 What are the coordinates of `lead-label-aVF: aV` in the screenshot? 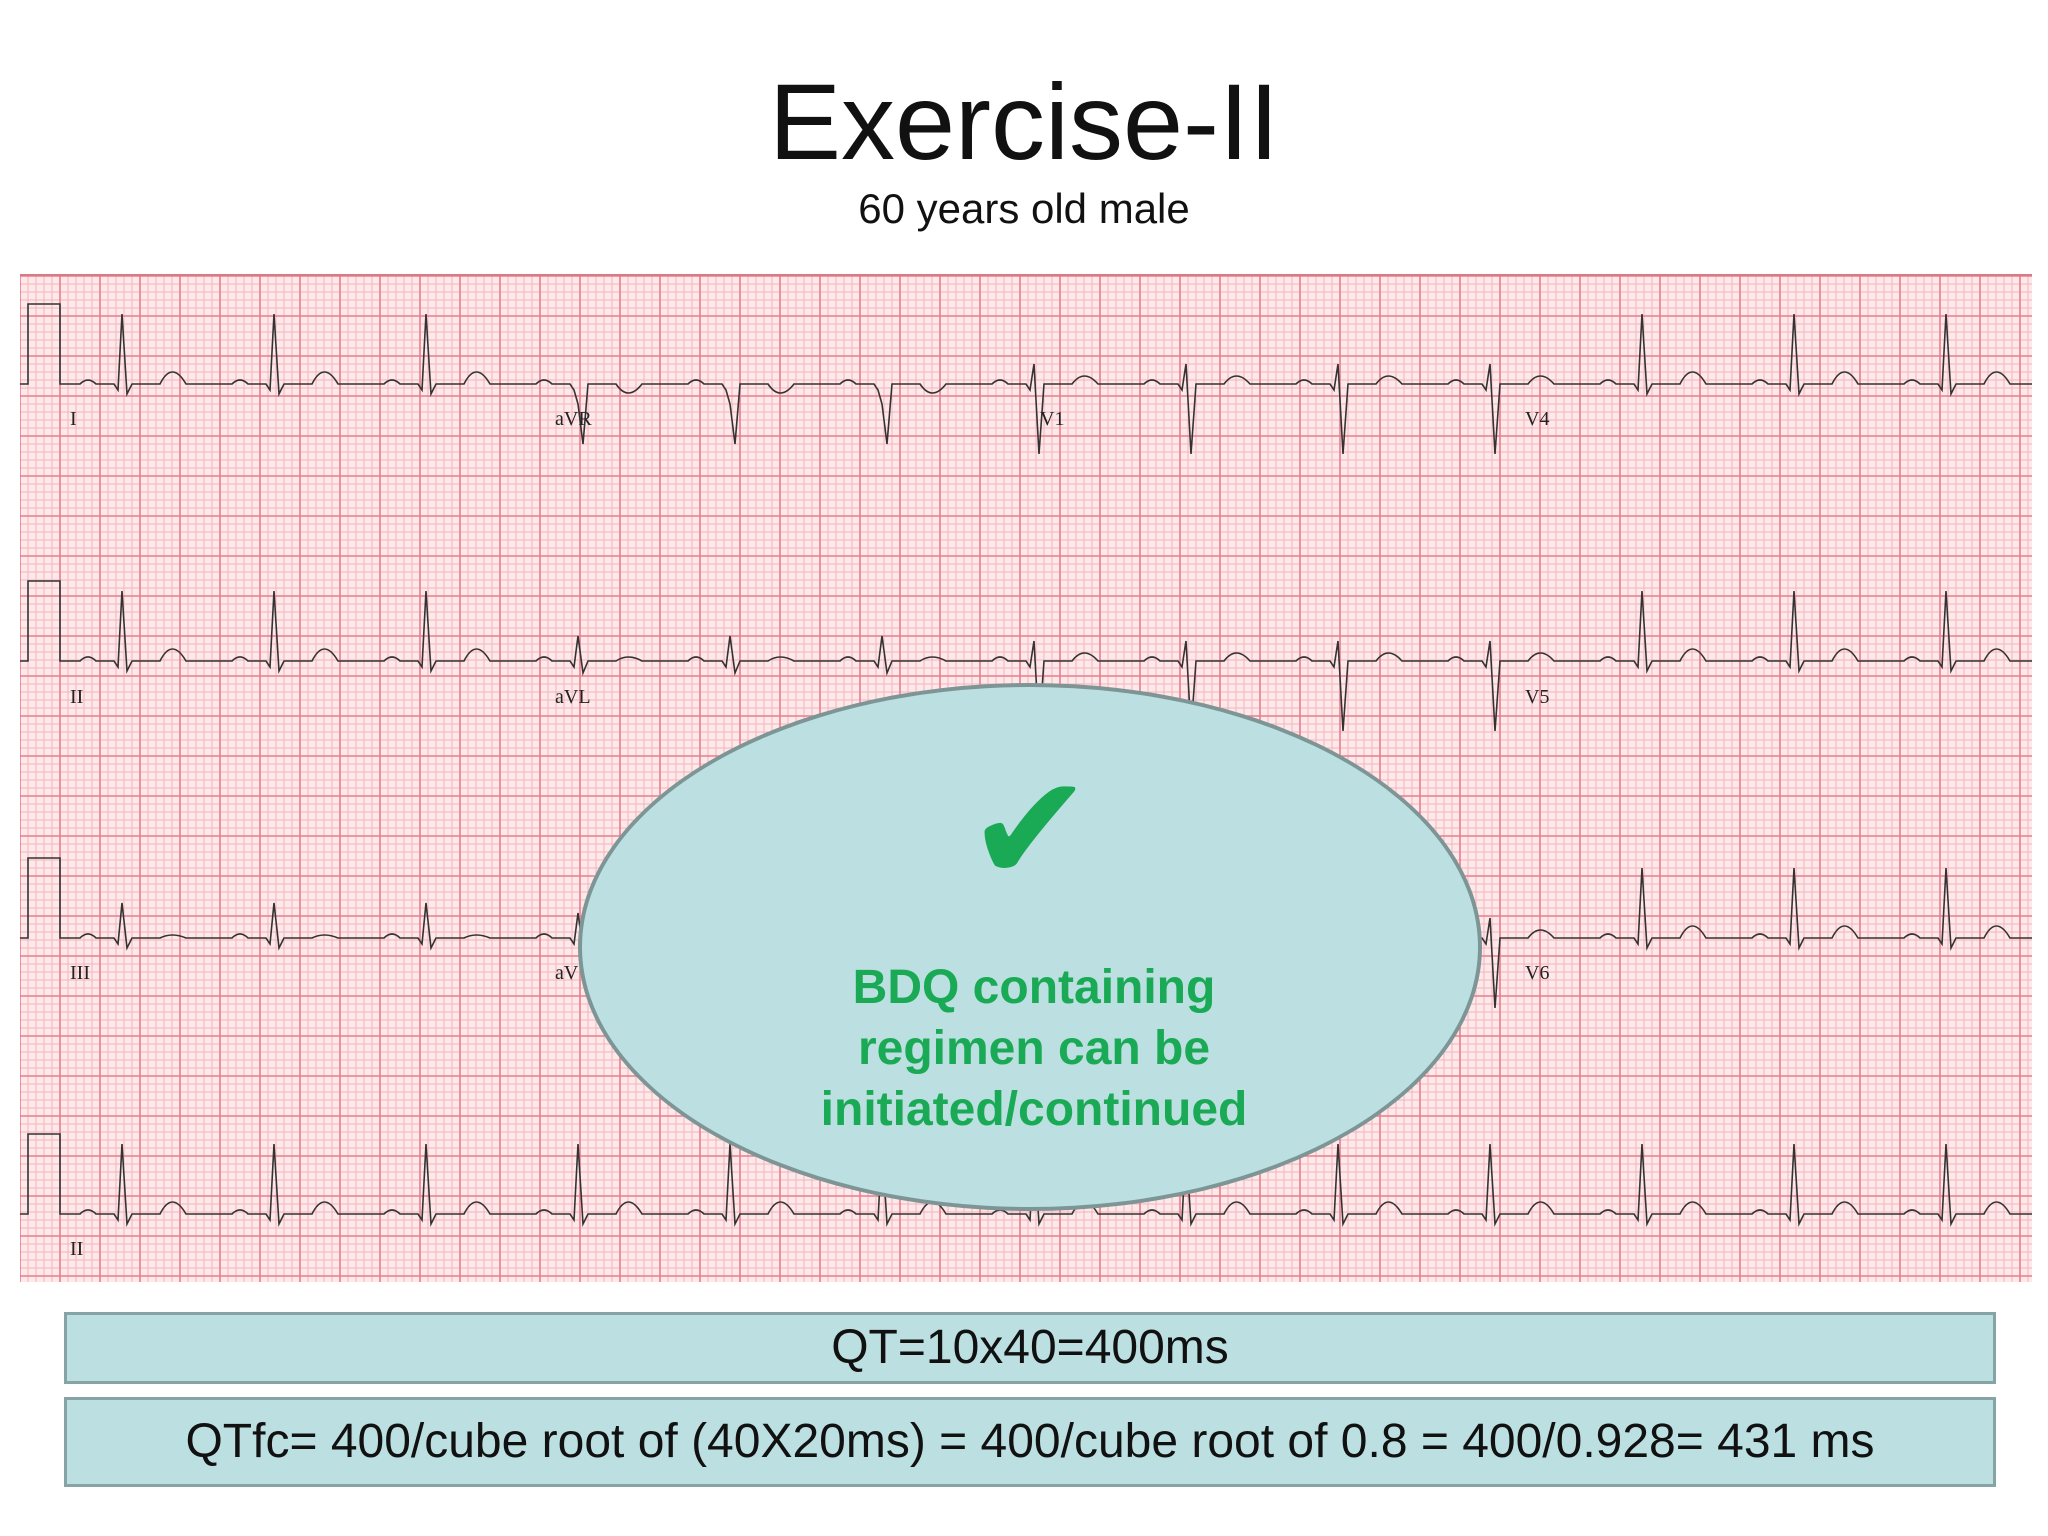 It's located at (567, 973).